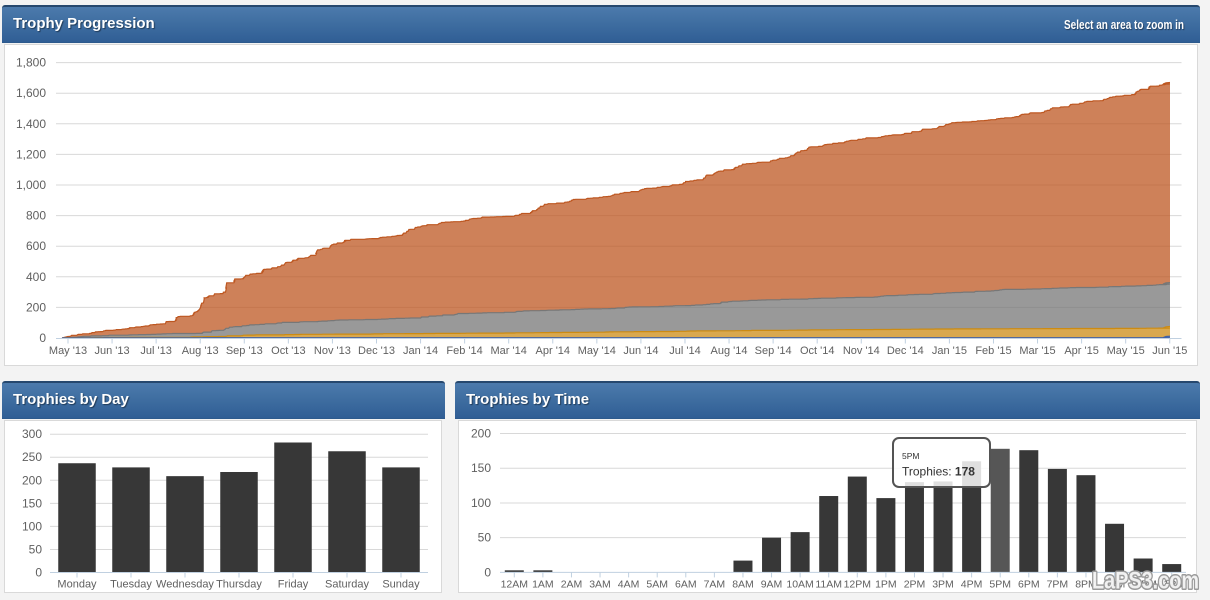  Describe the element at coordinates (31, 124) in the screenshot. I see `svg-text: 1,400` at that location.